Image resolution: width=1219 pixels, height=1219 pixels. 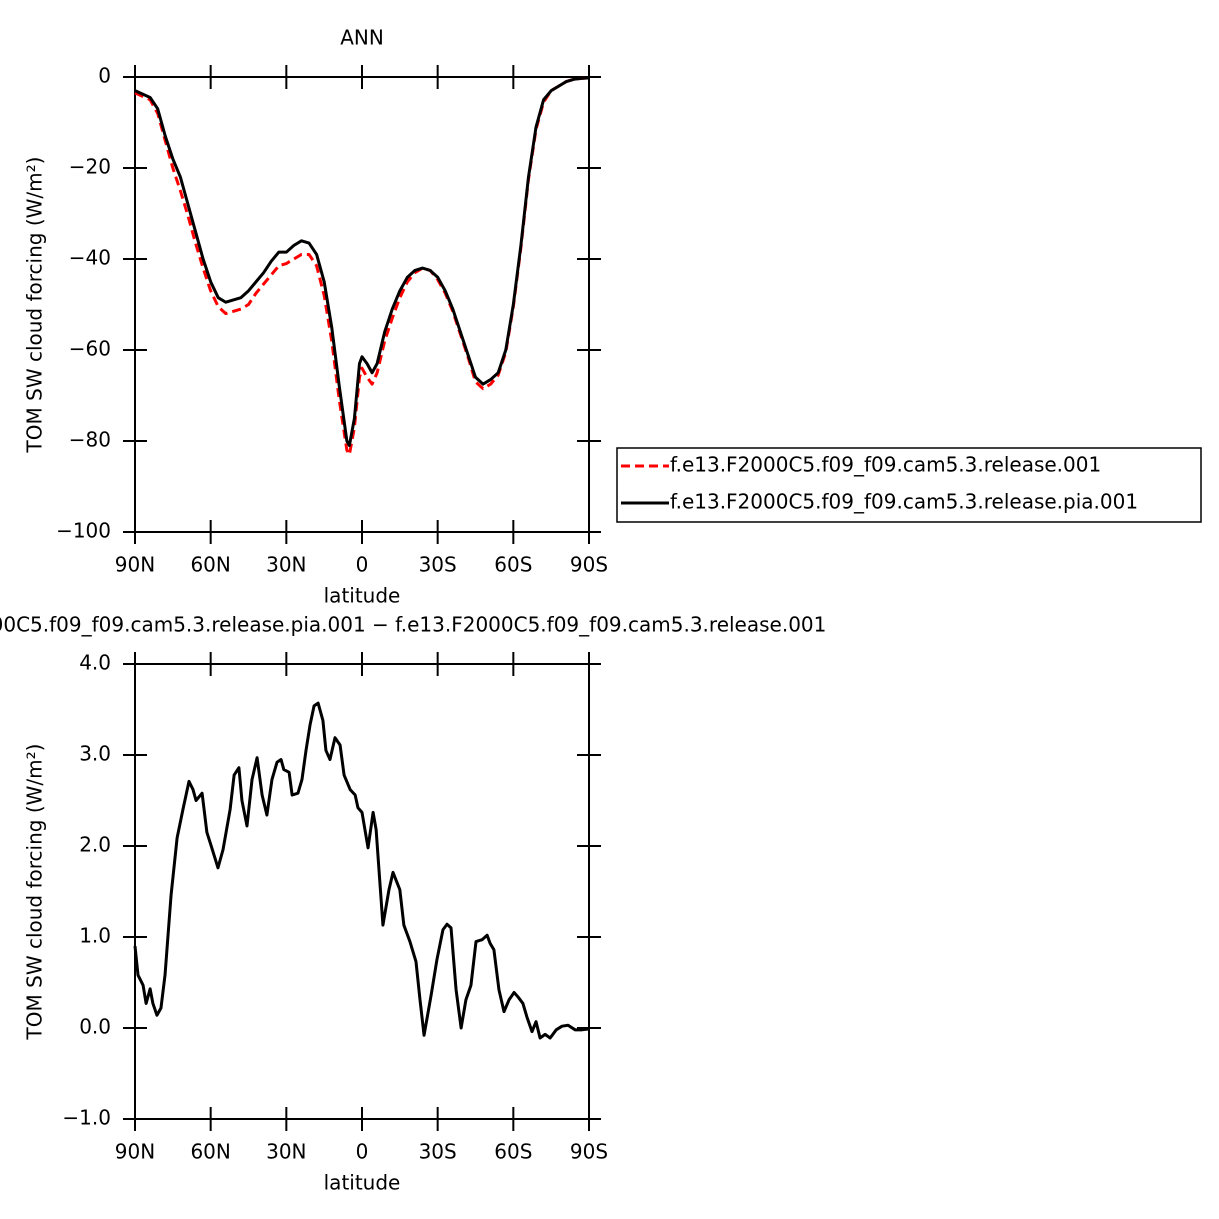 What do you see at coordinates (90, 167) in the screenshot?
I see `y-tick-label: −20` at bounding box center [90, 167].